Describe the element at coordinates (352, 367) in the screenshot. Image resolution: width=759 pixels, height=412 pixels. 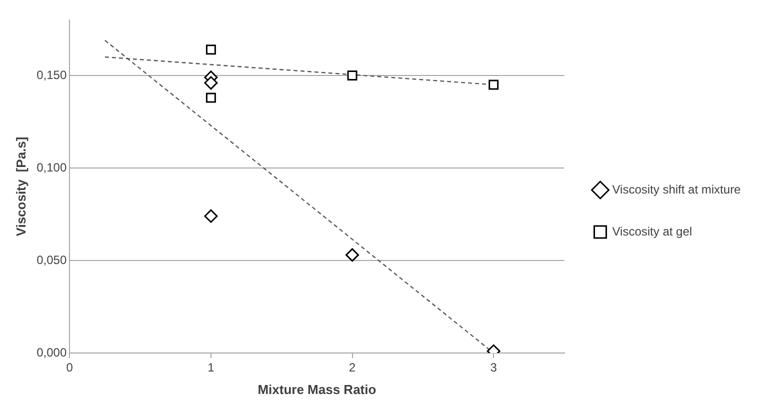
I see `x-tick-label: 2` at that location.